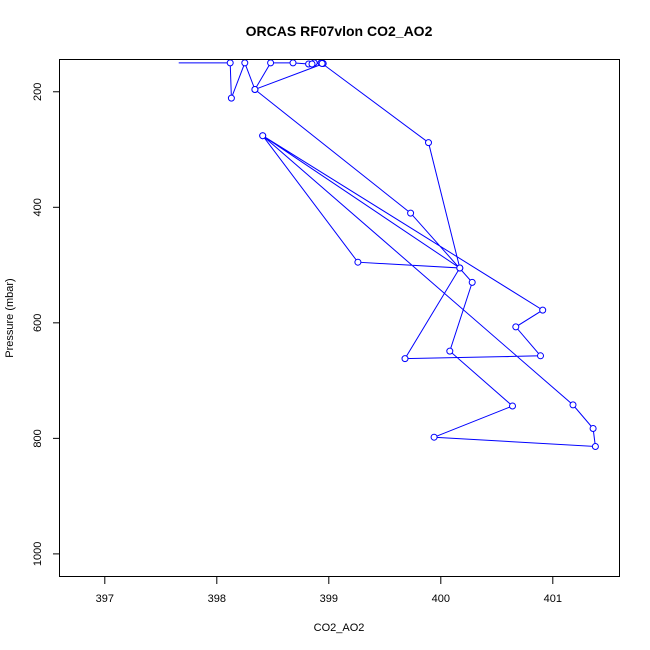 The width and height of the screenshot is (650, 650). I want to click on x-axis: 397 398 399 400 401, so click(329, 591).